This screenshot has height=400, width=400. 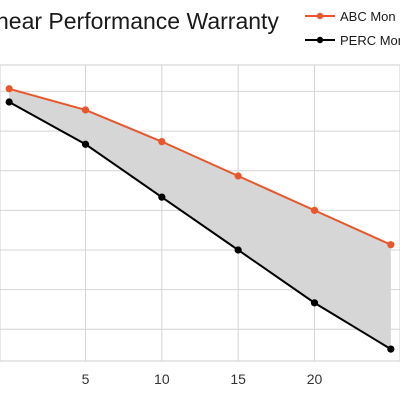 I want to click on x-tick-label-2: 15, so click(x=238, y=379).